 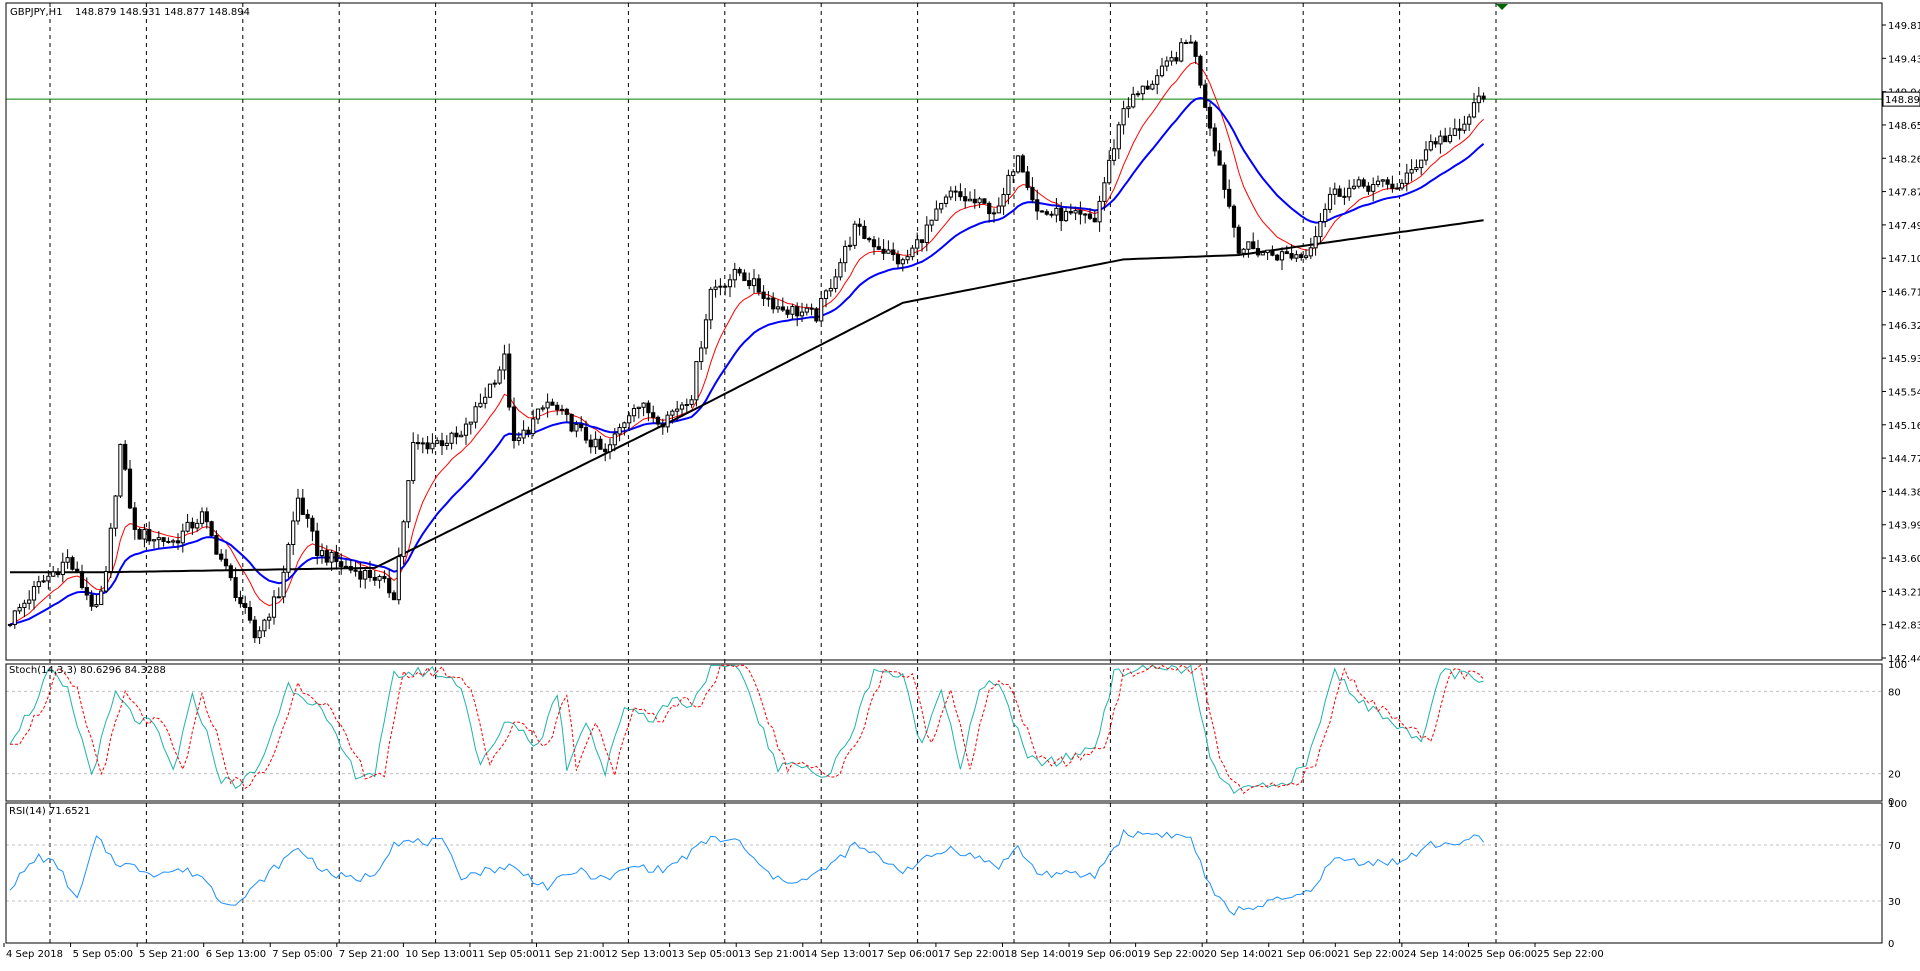 What do you see at coordinates (572, 954) in the screenshot?
I see `time-axis-label: 11 Sep 21:00` at bounding box center [572, 954].